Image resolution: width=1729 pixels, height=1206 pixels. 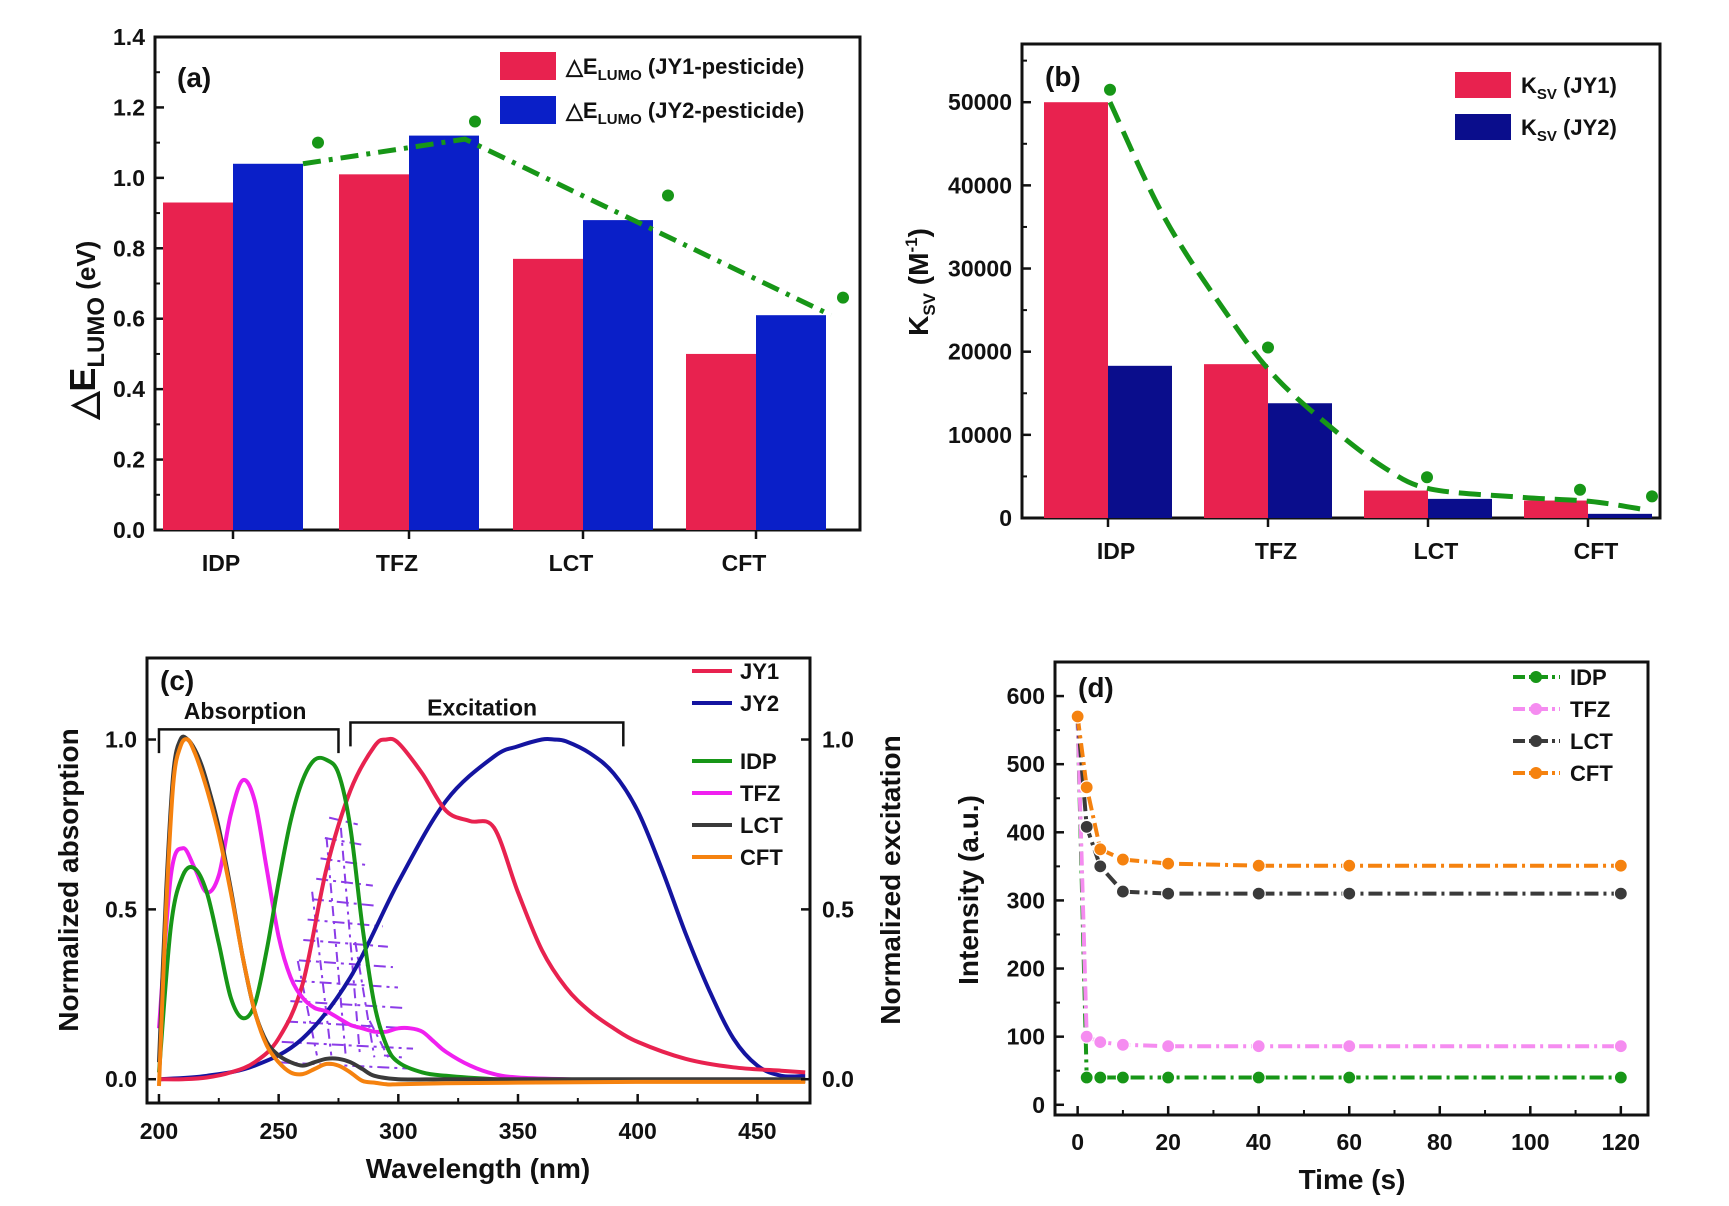 I want to click on series-line-cft, so click(x=481, y=912).